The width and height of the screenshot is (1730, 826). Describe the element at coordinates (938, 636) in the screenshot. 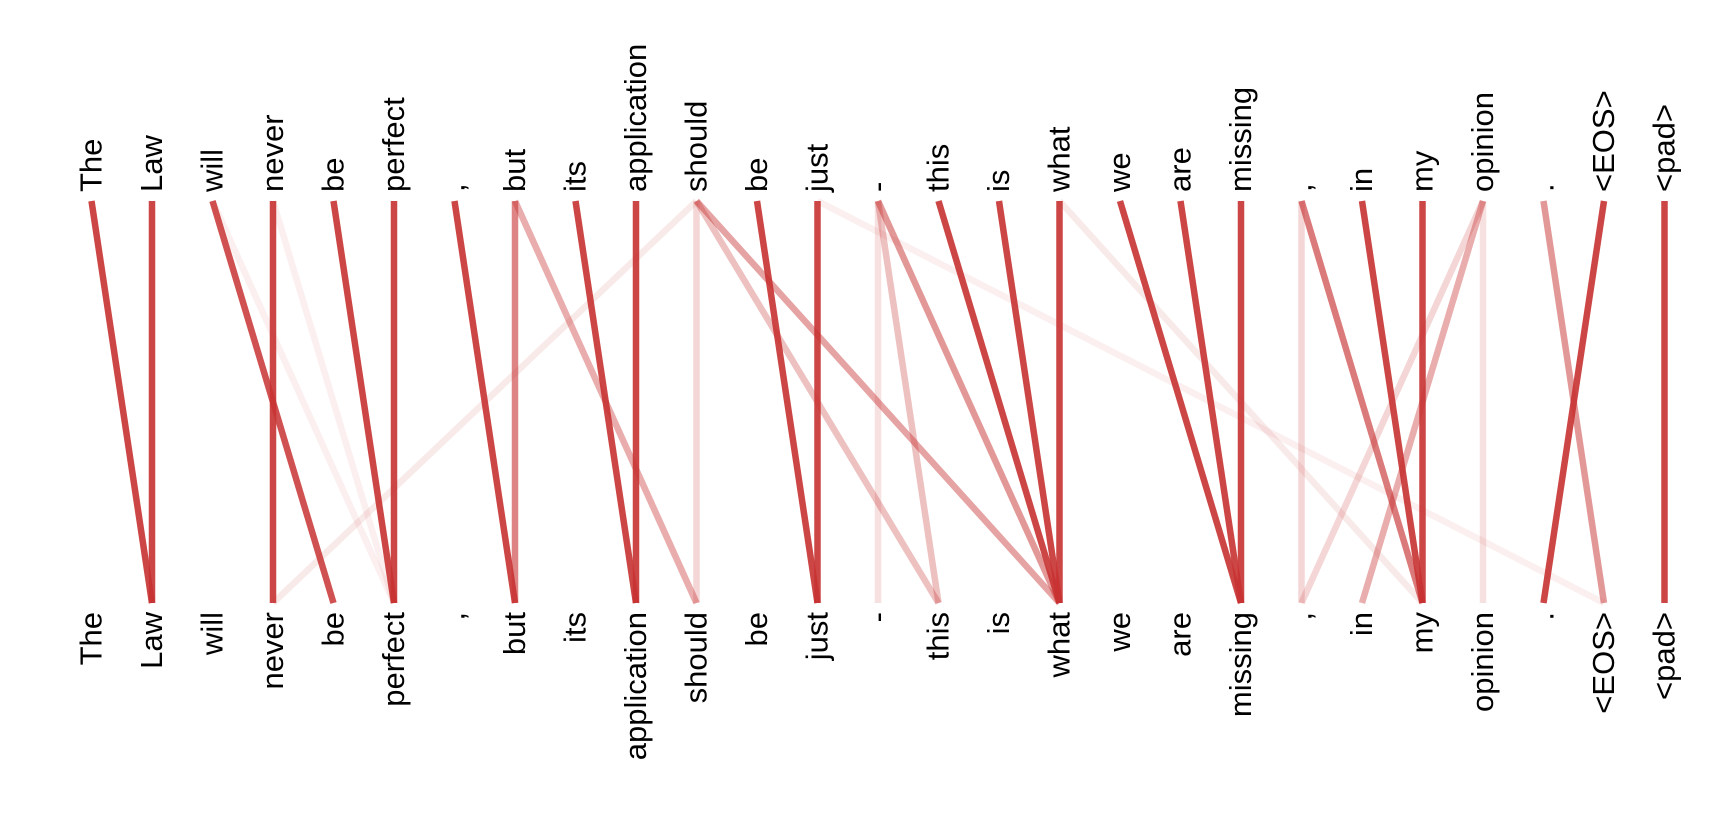

I see `target-token: this` at that location.